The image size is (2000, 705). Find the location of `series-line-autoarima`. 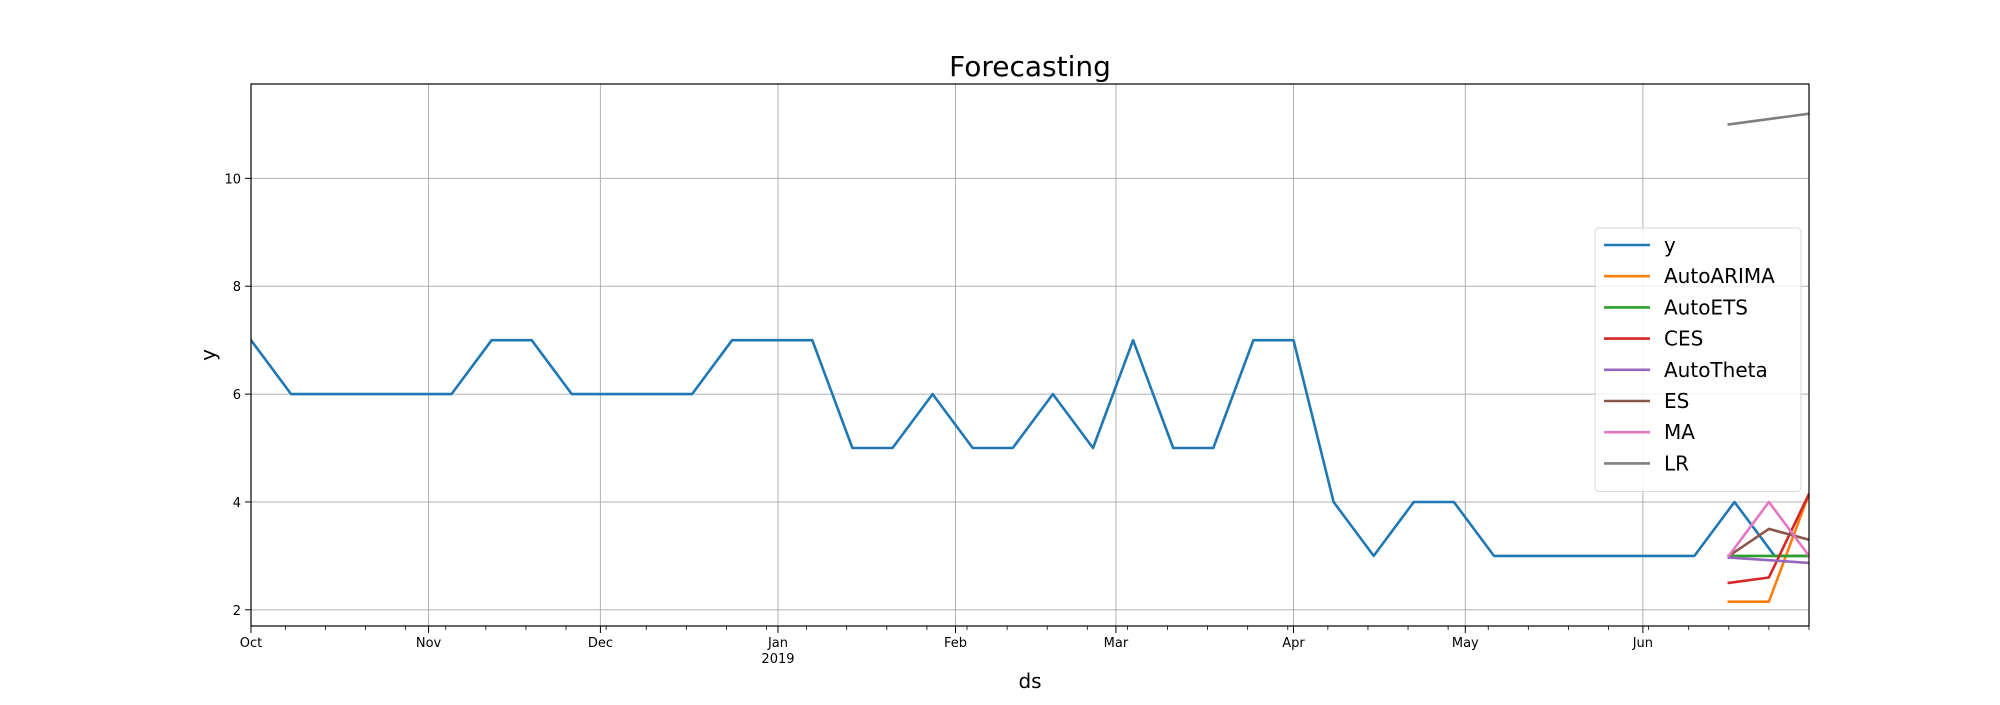

series-line-autoarima is located at coordinates (1768, 548).